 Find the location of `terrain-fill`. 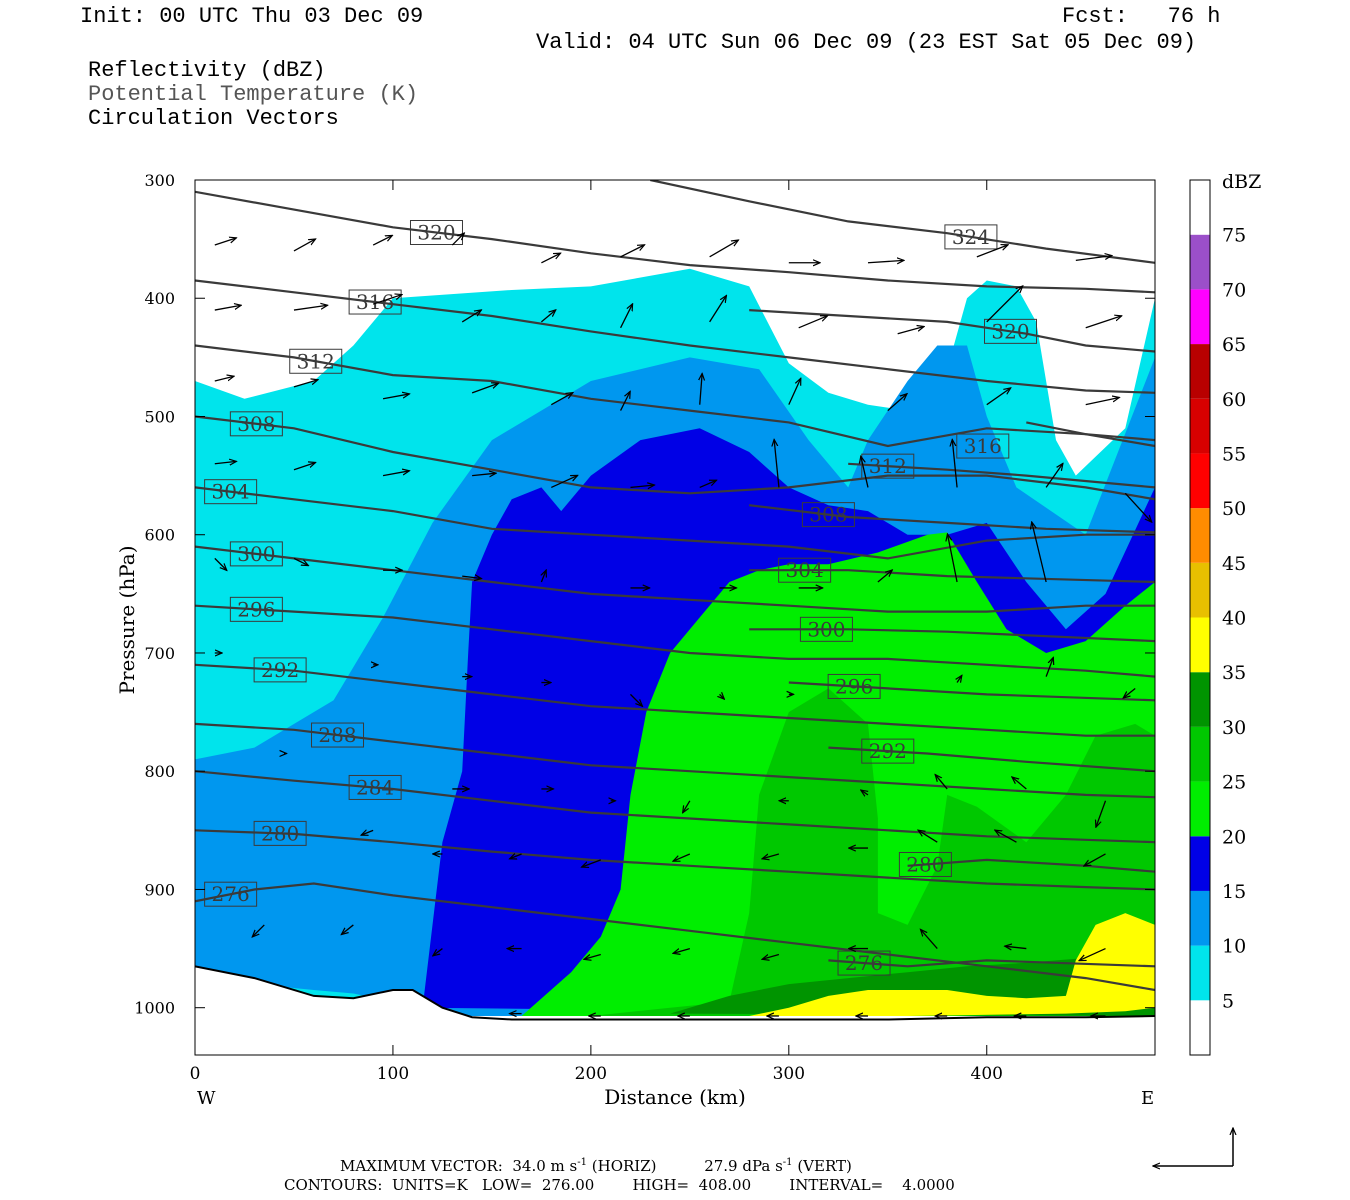

terrain-fill is located at coordinates (675, 1010).